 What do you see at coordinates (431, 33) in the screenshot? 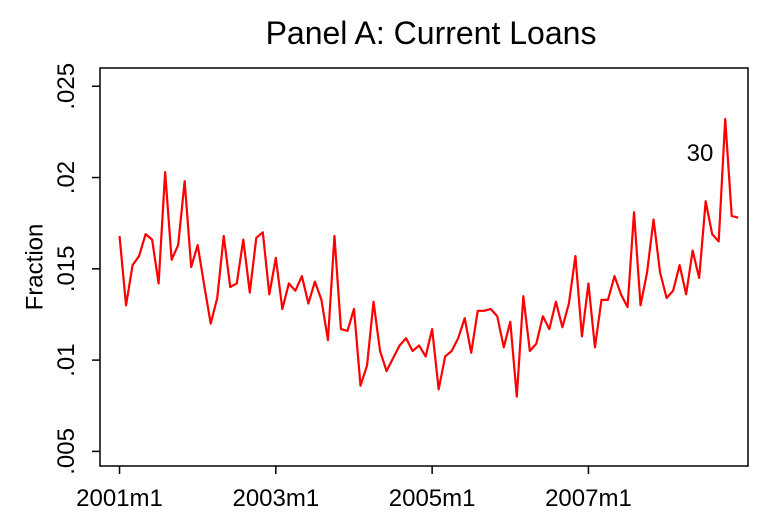
I see `chart-title: Panel A: Current Loans` at bounding box center [431, 33].